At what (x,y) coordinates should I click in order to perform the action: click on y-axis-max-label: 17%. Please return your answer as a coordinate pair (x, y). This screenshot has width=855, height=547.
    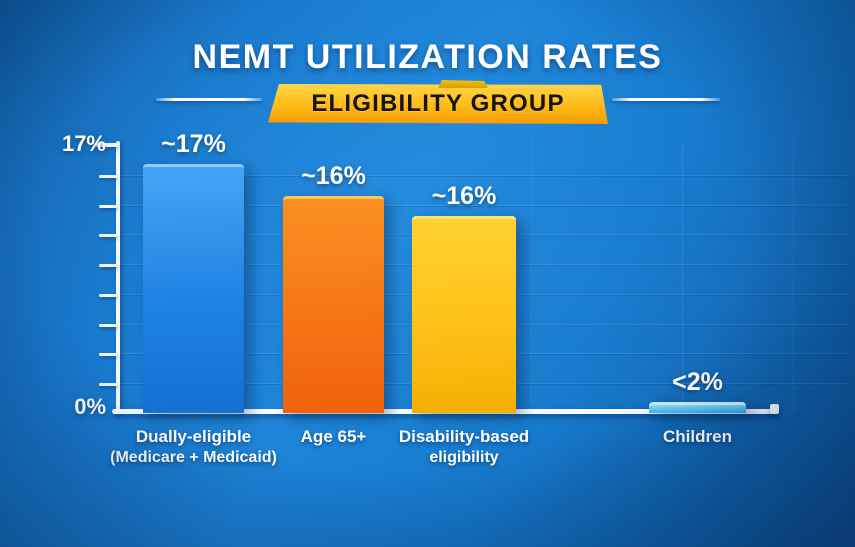
    Looking at the image, I should click on (83, 143).